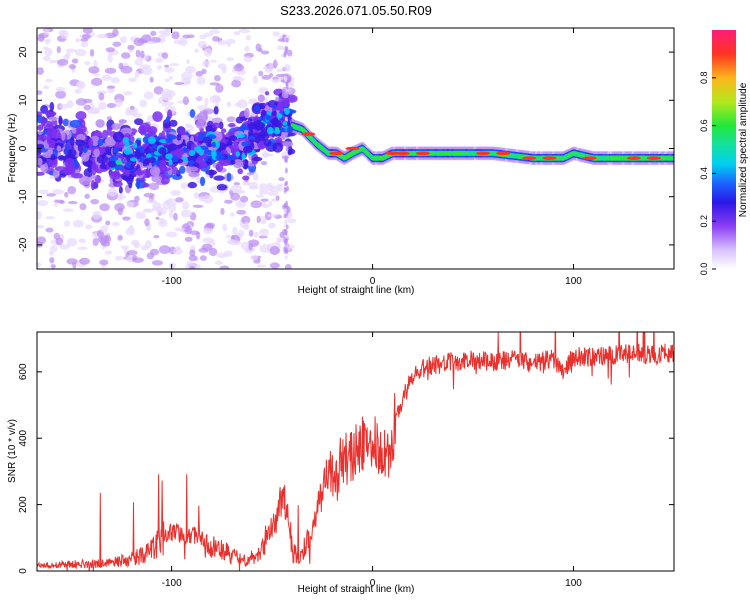  Describe the element at coordinates (23, 52) in the screenshot. I see `y-tick-label: 20` at that location.